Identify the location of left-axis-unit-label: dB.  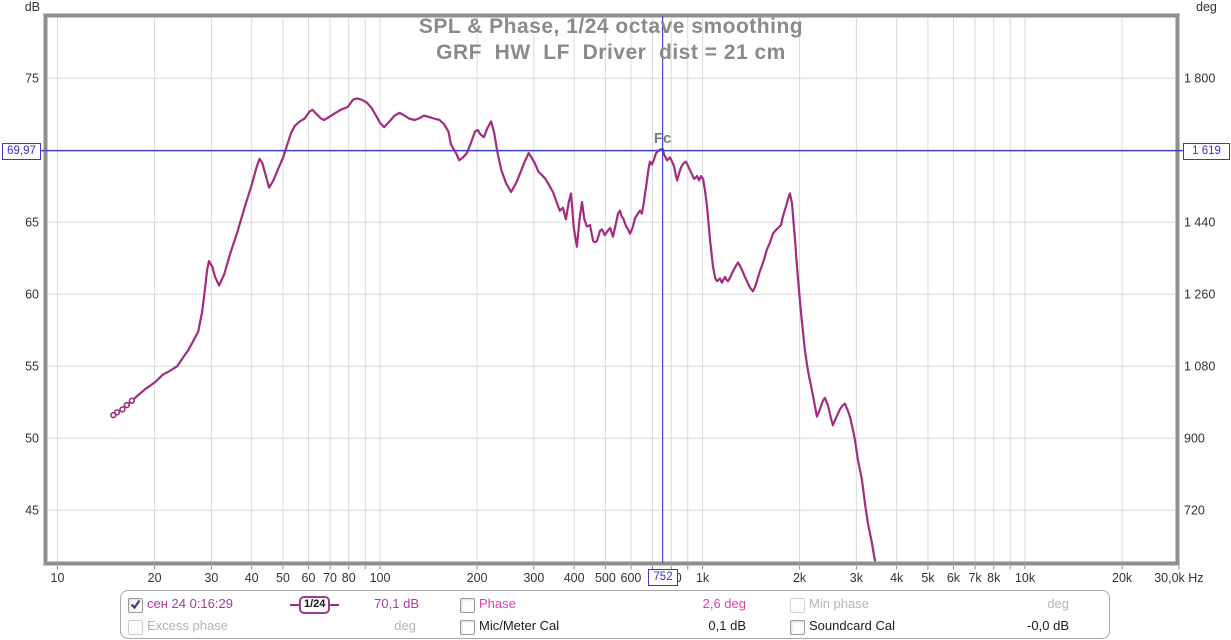
(32, 7).